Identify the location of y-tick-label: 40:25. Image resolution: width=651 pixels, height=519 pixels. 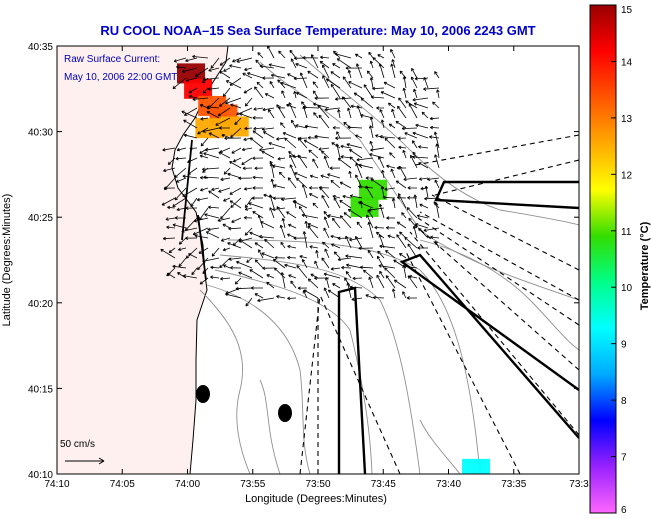
(40, 218).